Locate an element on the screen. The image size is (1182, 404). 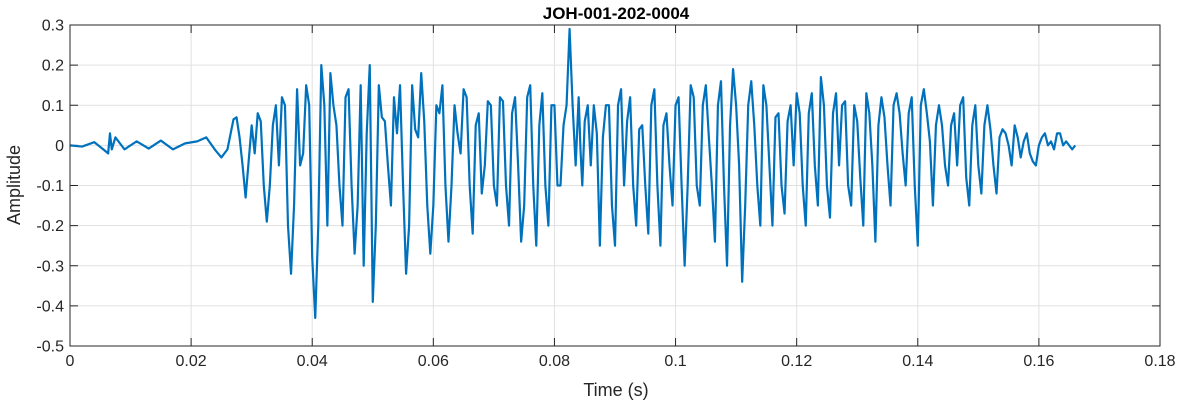
y-tick-labels: -0.5 -0.4 -0.3 -0.2 -0.1 0 0.1 0.2 0.3 is located at coordinates (50, 187).